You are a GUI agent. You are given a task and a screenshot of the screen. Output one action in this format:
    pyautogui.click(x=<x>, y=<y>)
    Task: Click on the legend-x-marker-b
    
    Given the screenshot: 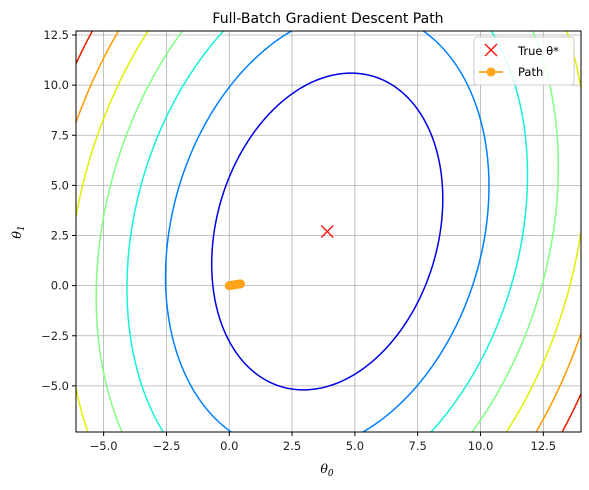 What is the action you would take?
    pyautogui.click(x=491, y=50)
    